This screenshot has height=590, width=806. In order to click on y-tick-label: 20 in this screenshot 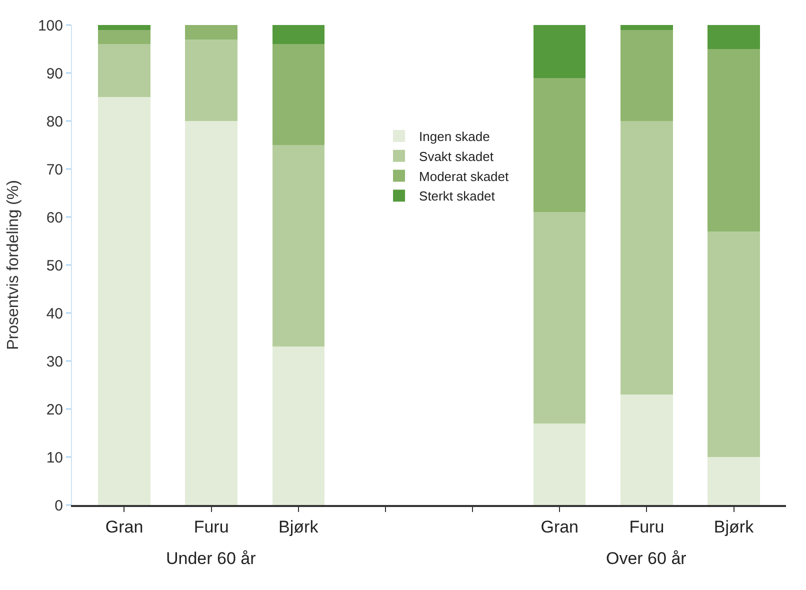, I will do `click(54, 409)`.